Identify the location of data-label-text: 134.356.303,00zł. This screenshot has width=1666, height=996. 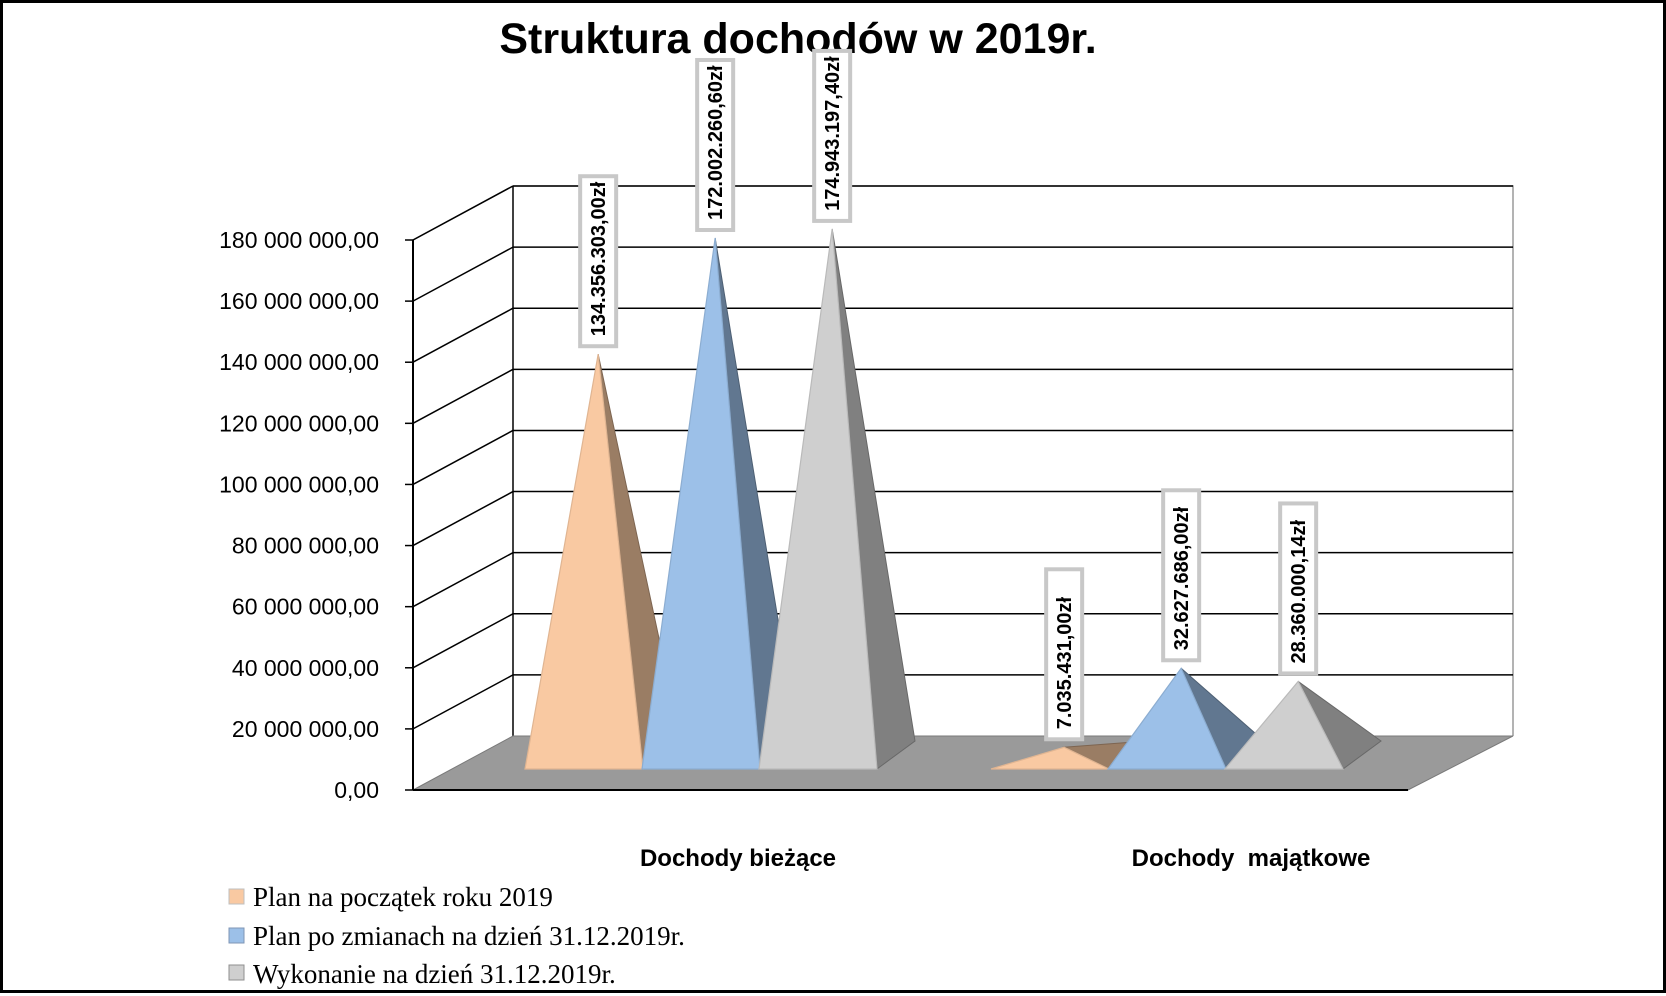
(599, 258).